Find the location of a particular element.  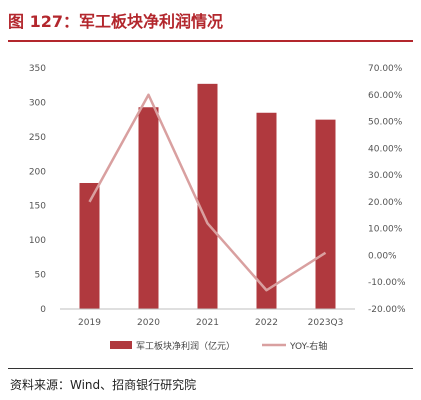

right-axis-tick-label: 20.00% is located at coordinates (385, 203).